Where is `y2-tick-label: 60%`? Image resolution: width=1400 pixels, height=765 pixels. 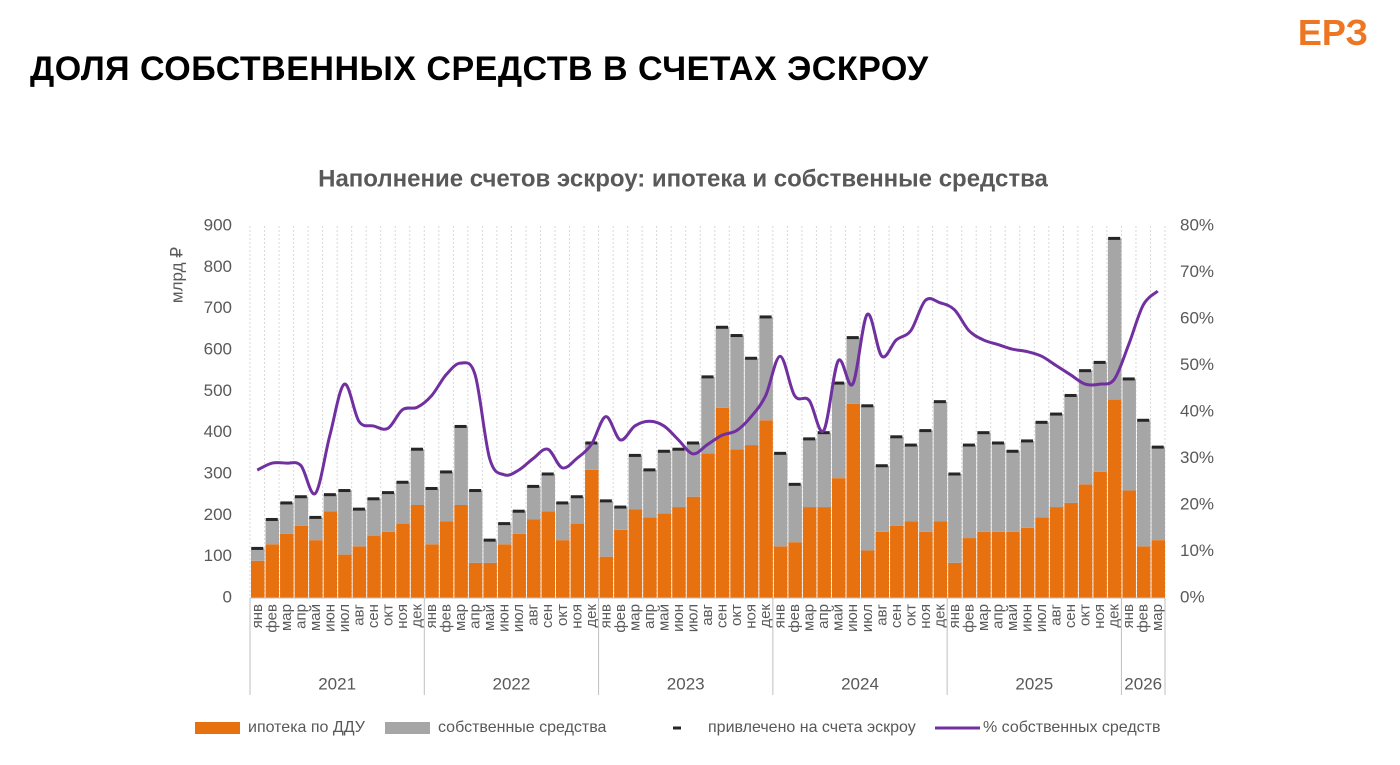
y2-tick-label: 60% is located at coordinates (1197, 317).